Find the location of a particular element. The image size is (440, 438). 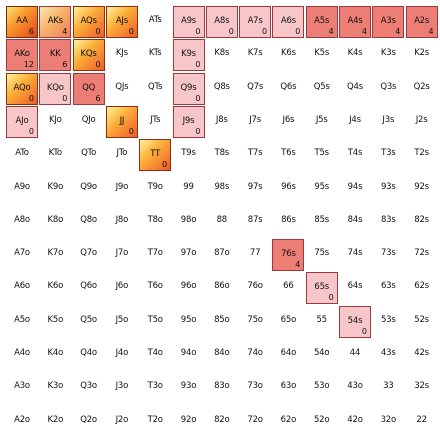

hand-cell-98o: 98o is located at coordinates (188, 221).